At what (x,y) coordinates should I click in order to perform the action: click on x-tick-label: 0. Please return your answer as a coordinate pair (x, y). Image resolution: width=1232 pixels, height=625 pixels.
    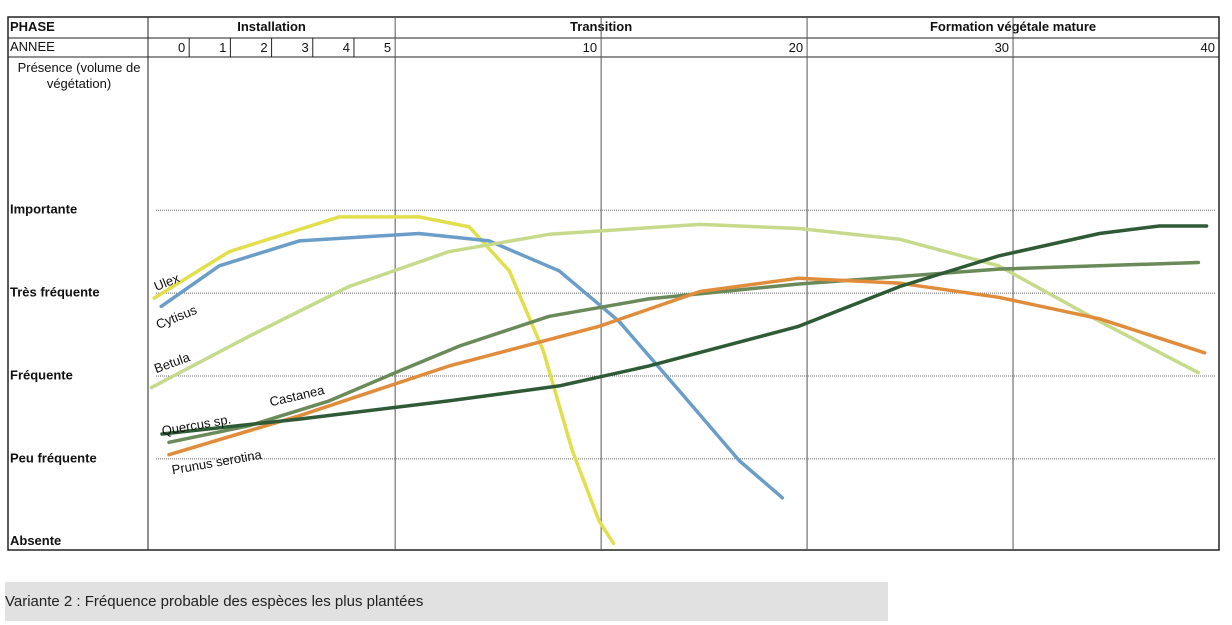
    Looking at the image, I should click on (181, 47).